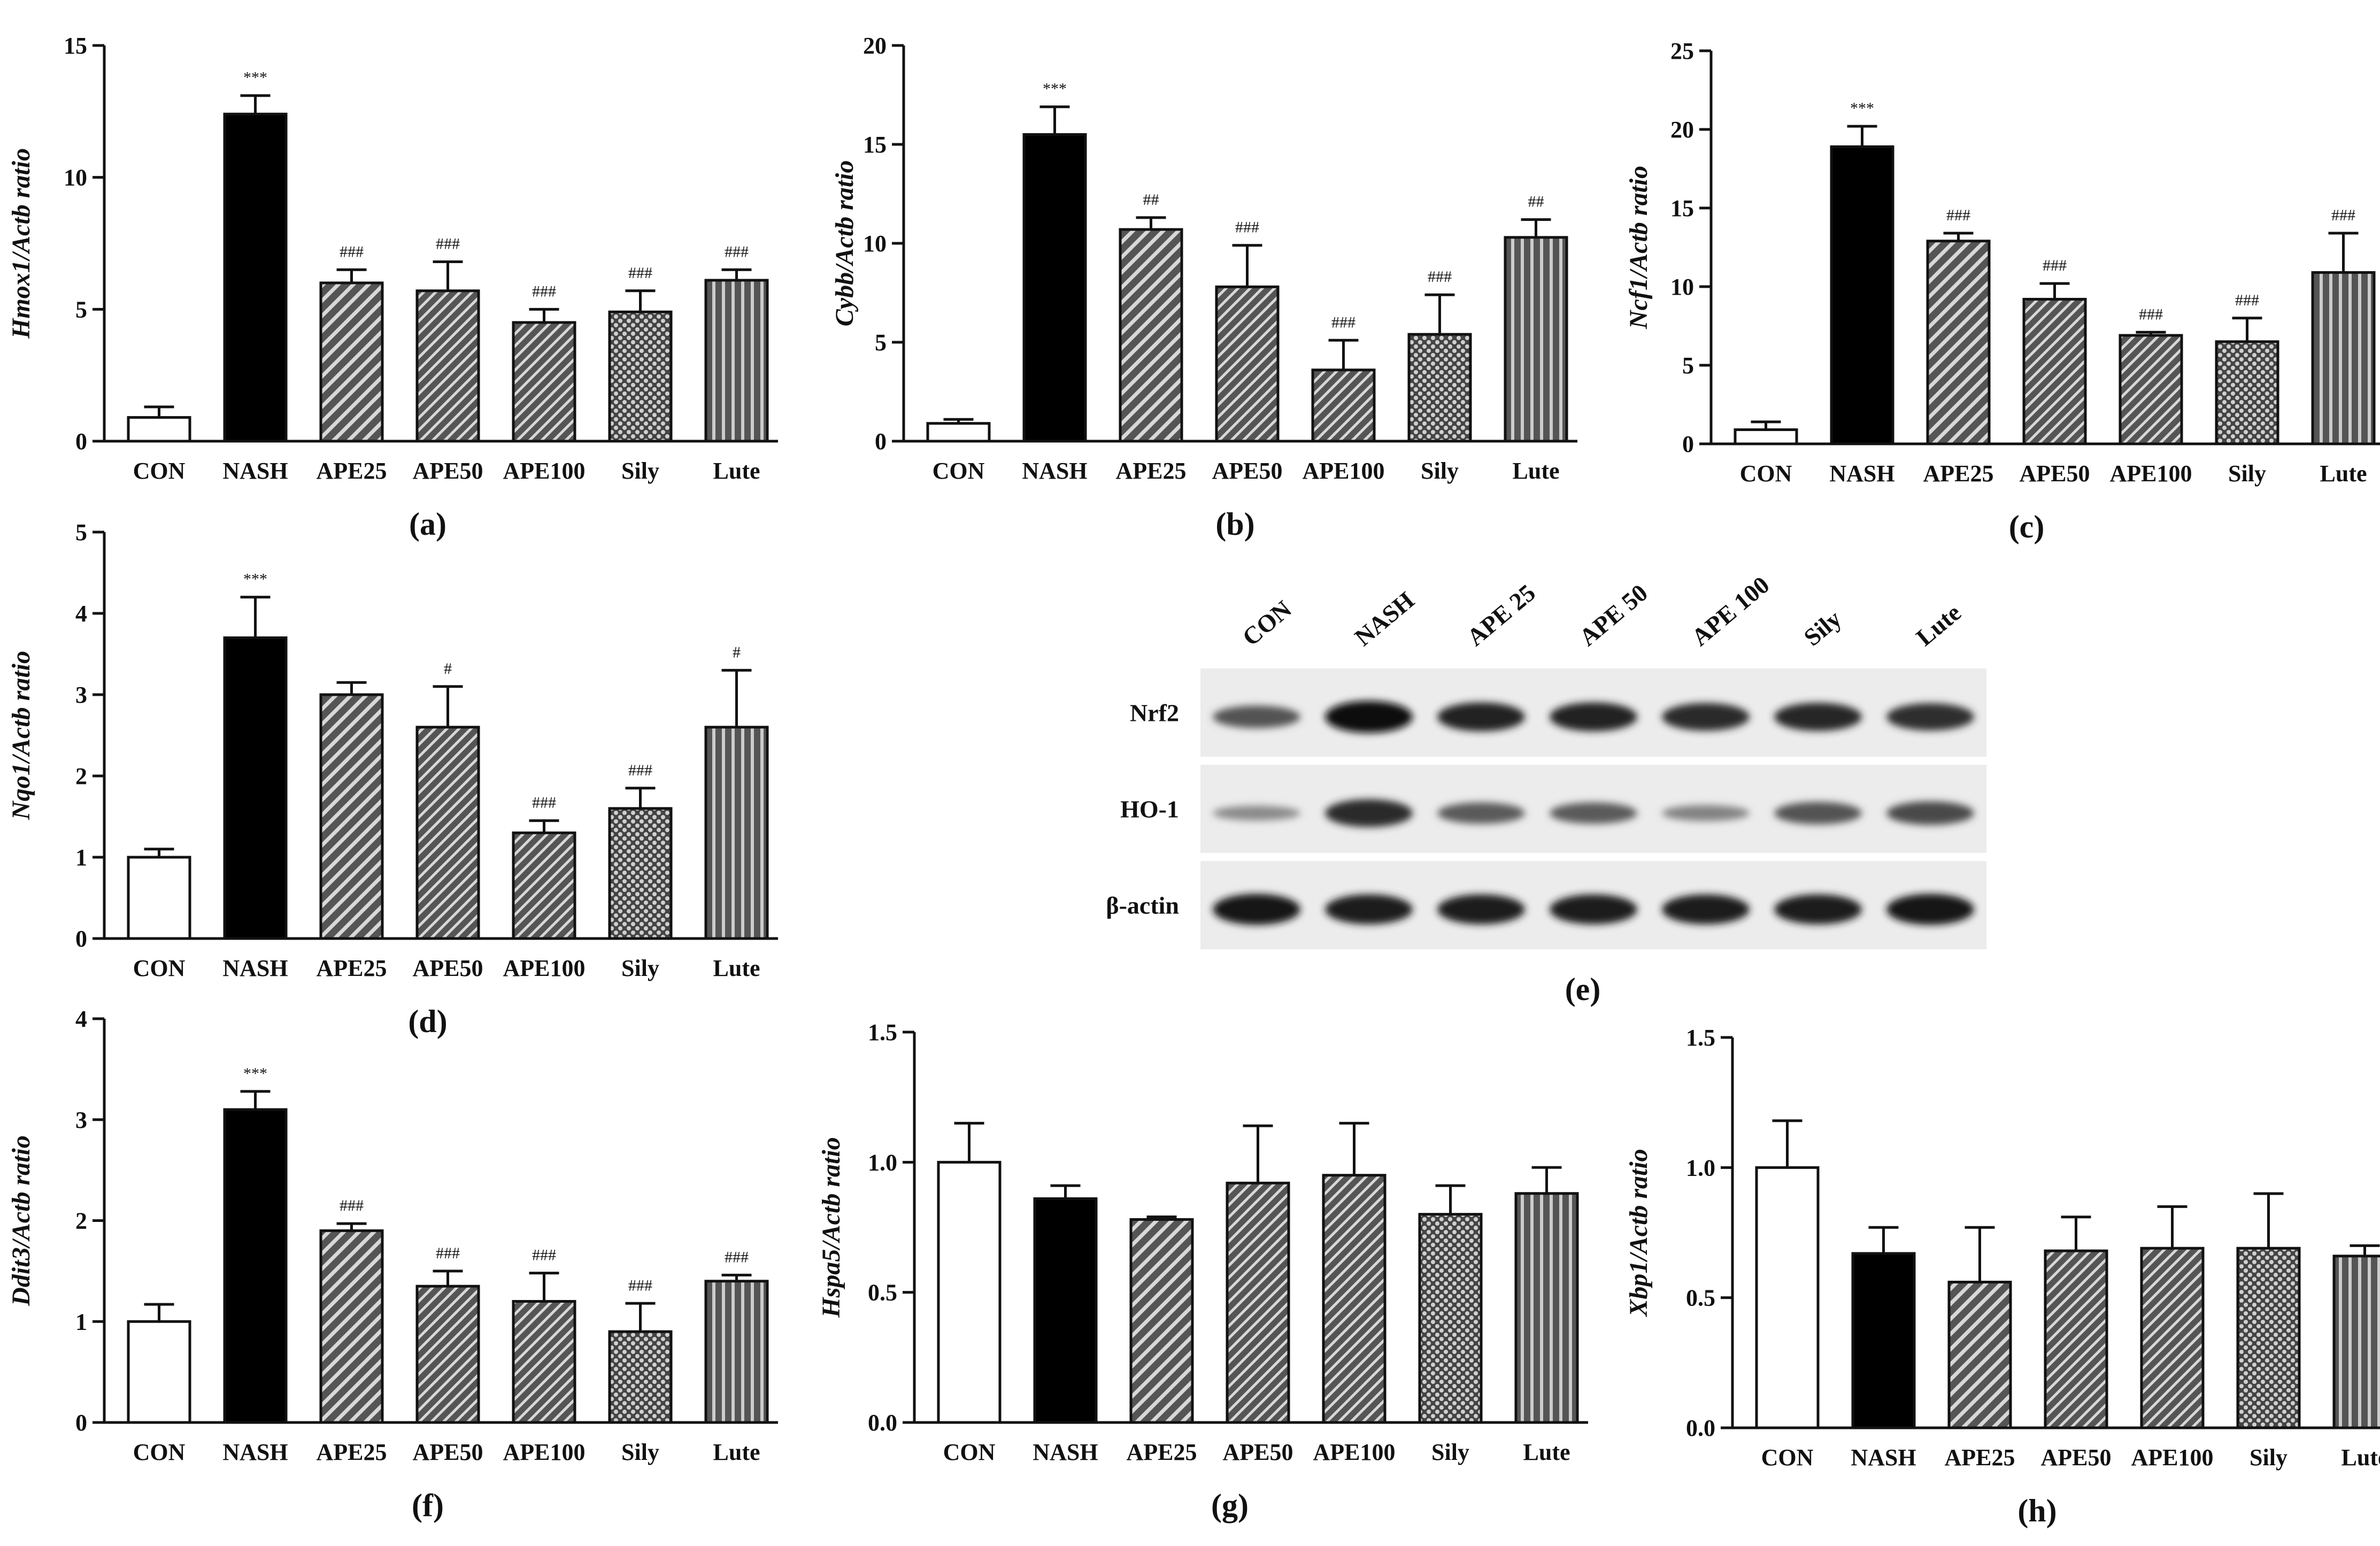 Image resolution: width=2380 pixels, height=1546 pixels. I want to click on y-axis-label: Hspa5/Actb ratio, so click(831, 1227).